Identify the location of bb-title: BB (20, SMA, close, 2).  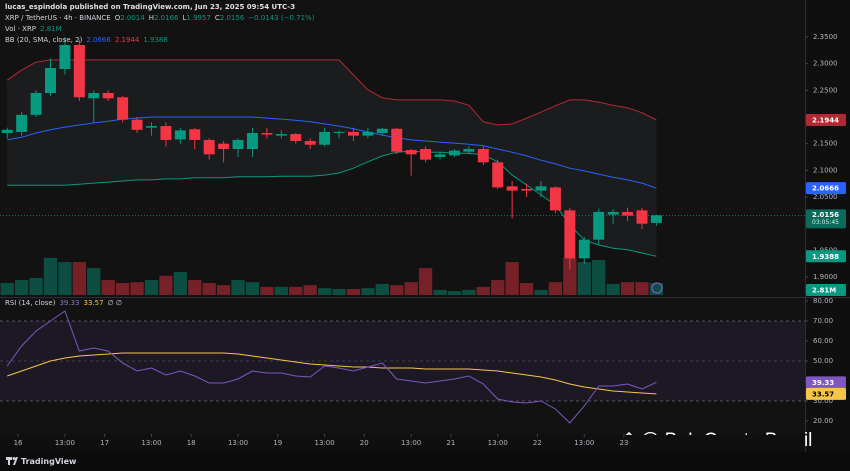
(44, 40).